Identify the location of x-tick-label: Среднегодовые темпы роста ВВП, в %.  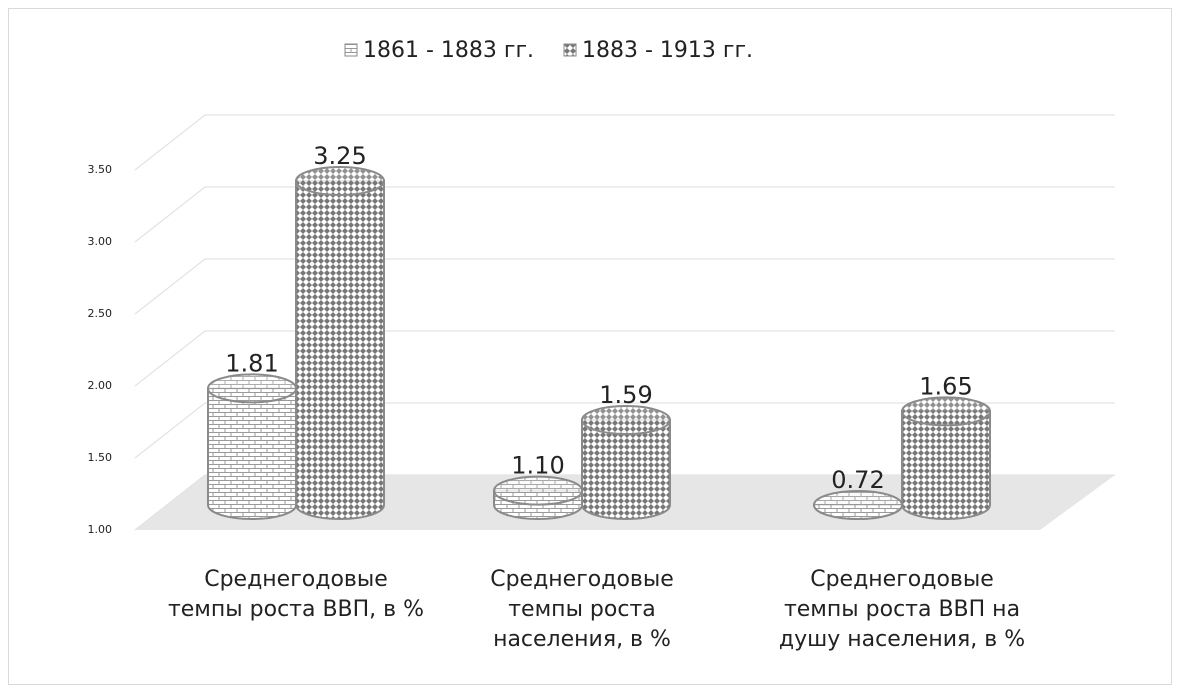
(296, 594).